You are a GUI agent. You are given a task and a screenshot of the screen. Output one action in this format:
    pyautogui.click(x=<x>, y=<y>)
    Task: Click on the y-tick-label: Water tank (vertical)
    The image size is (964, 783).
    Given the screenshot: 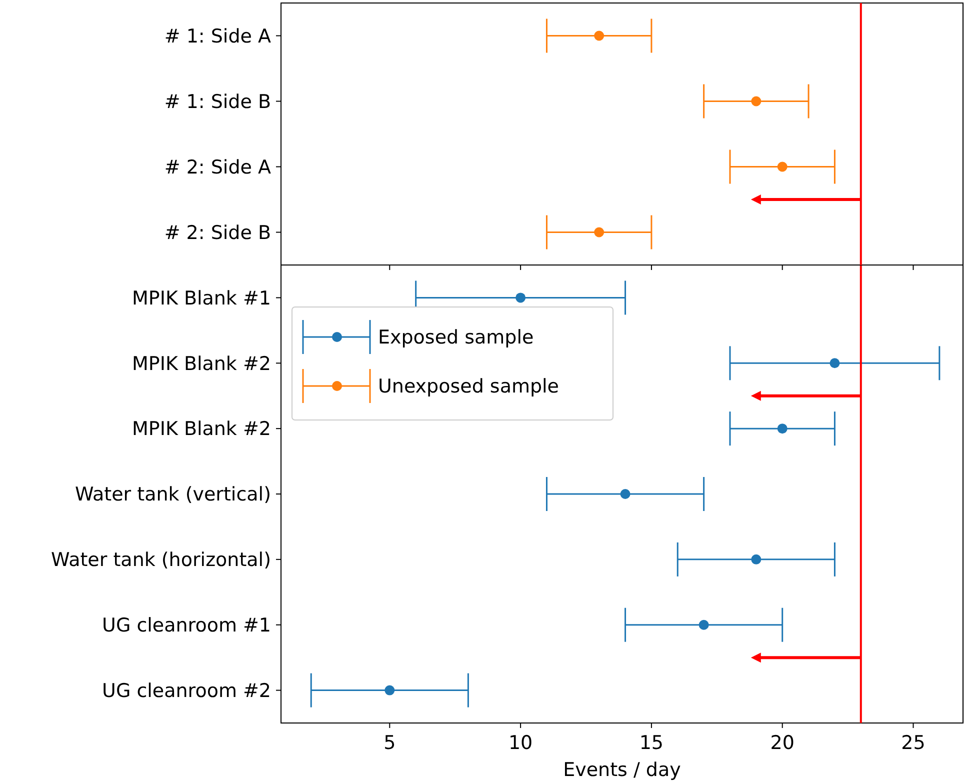 What is the action you would take?
    pyautogui.click(x=172, y=495)
    